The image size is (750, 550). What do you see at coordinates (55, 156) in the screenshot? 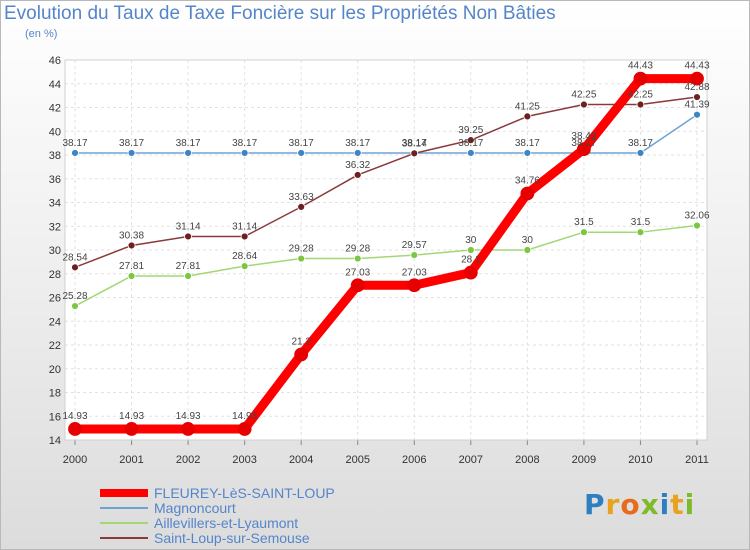
I see `y-tick-label: 38` at bounding box center [55, 156].